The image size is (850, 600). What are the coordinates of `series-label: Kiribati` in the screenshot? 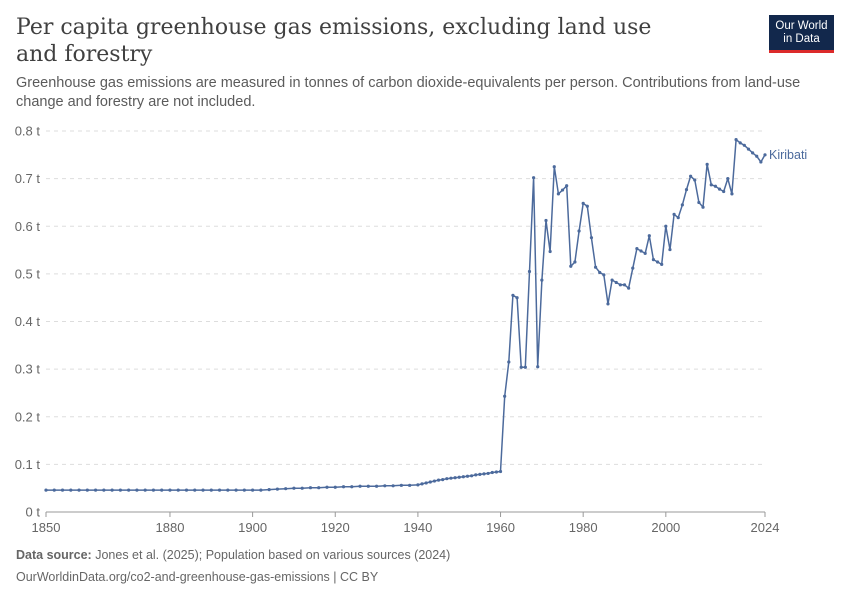 It's located at (788, 155).